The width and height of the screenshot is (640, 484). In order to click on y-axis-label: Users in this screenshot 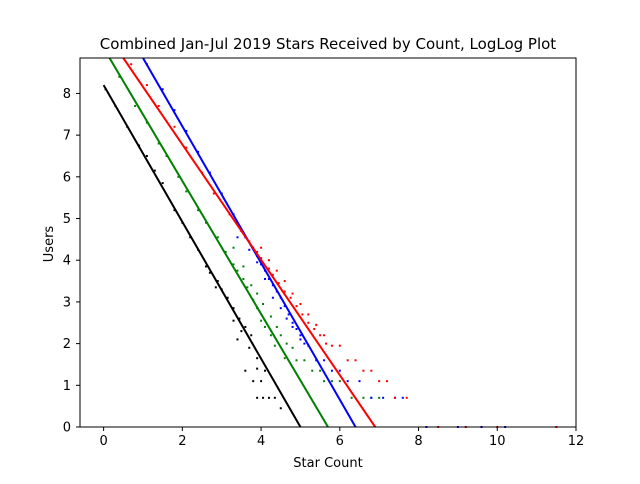, I will do `click(49, 244)`.